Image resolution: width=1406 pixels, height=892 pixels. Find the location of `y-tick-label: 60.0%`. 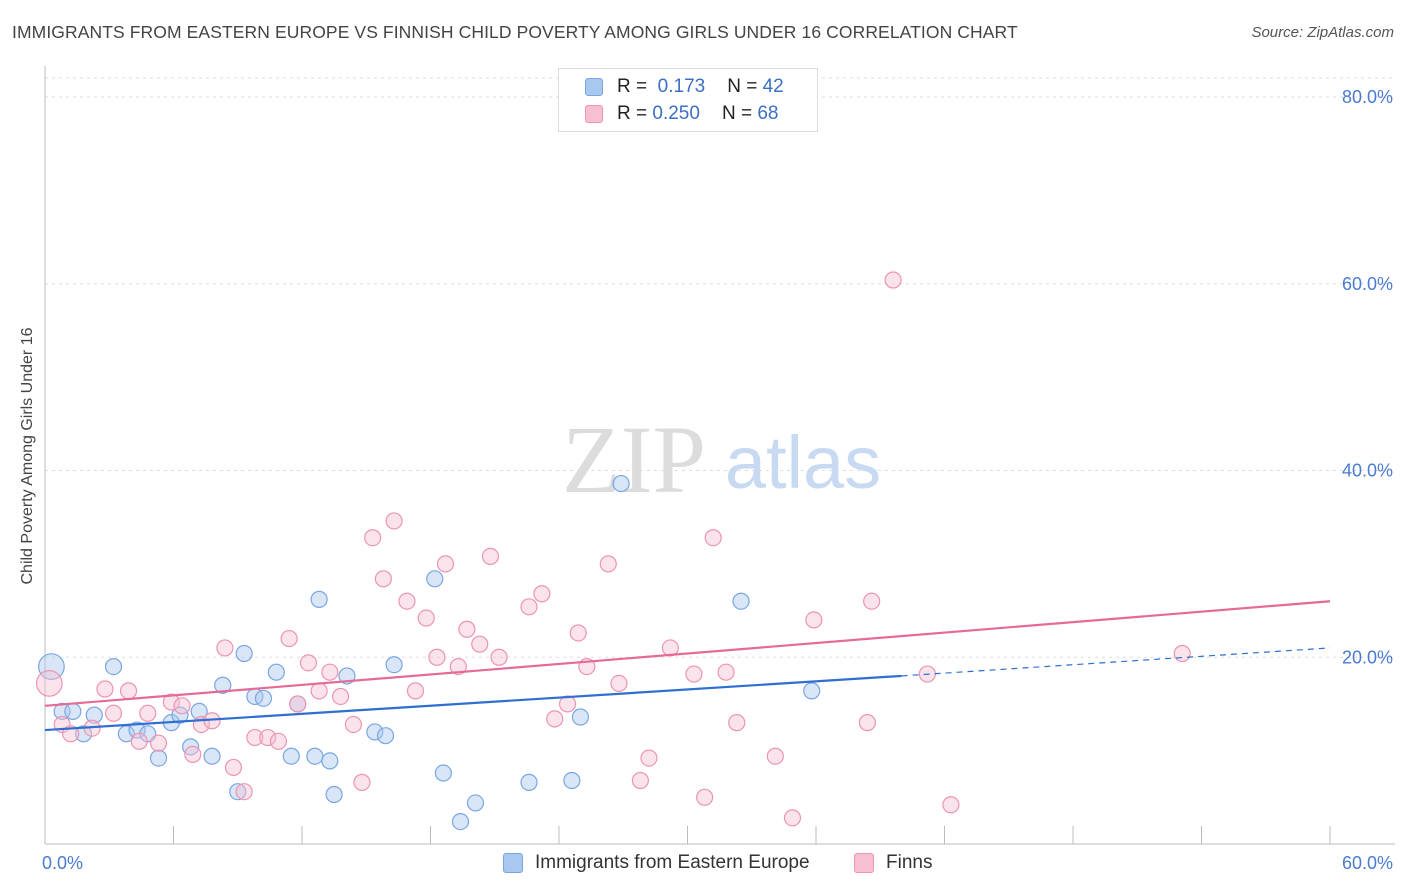

y-tick-label: 60.0% is located at coordinates (1367, 284).